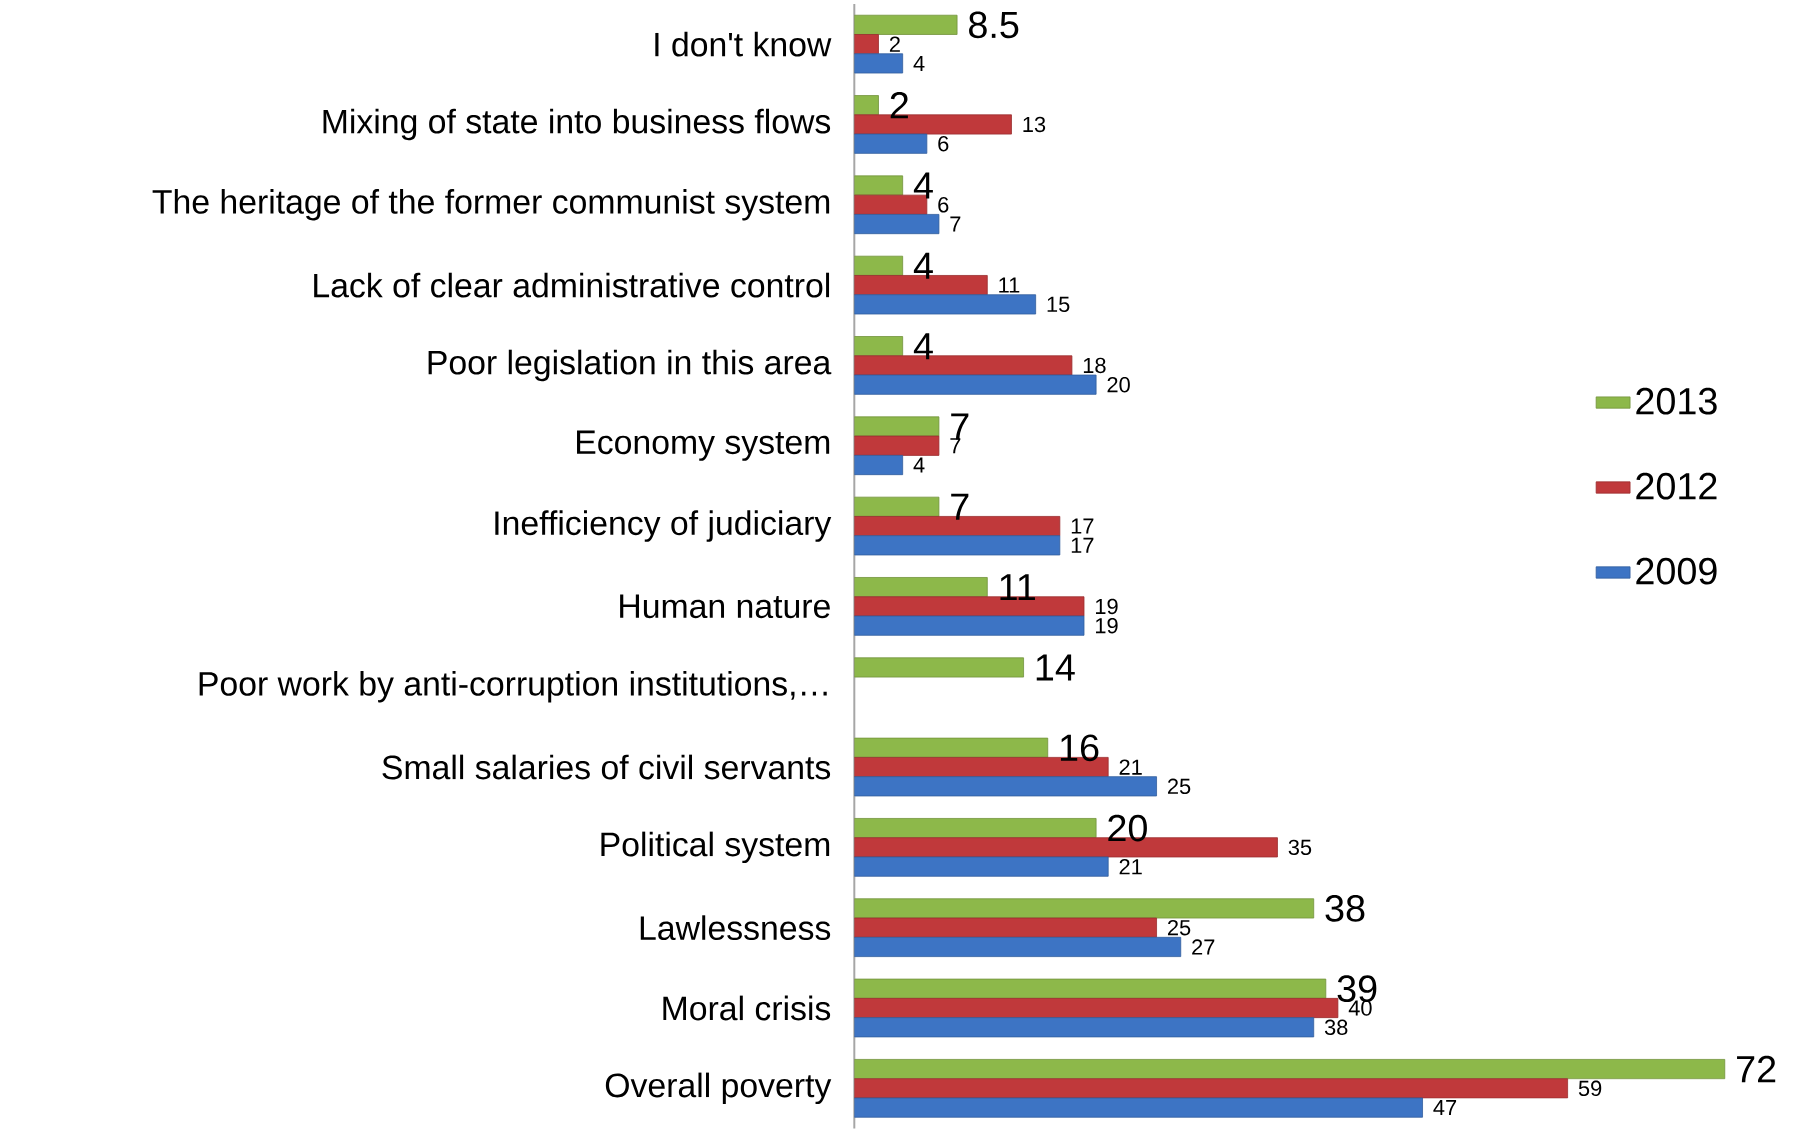 Image resolution: width=1802 pixels, height=1136 pixels. What do you see at coordinates (577, 124) in the screenshot?
I see `y-tick-label: Mixing of state into business flows` at bounding box center [577, 124].